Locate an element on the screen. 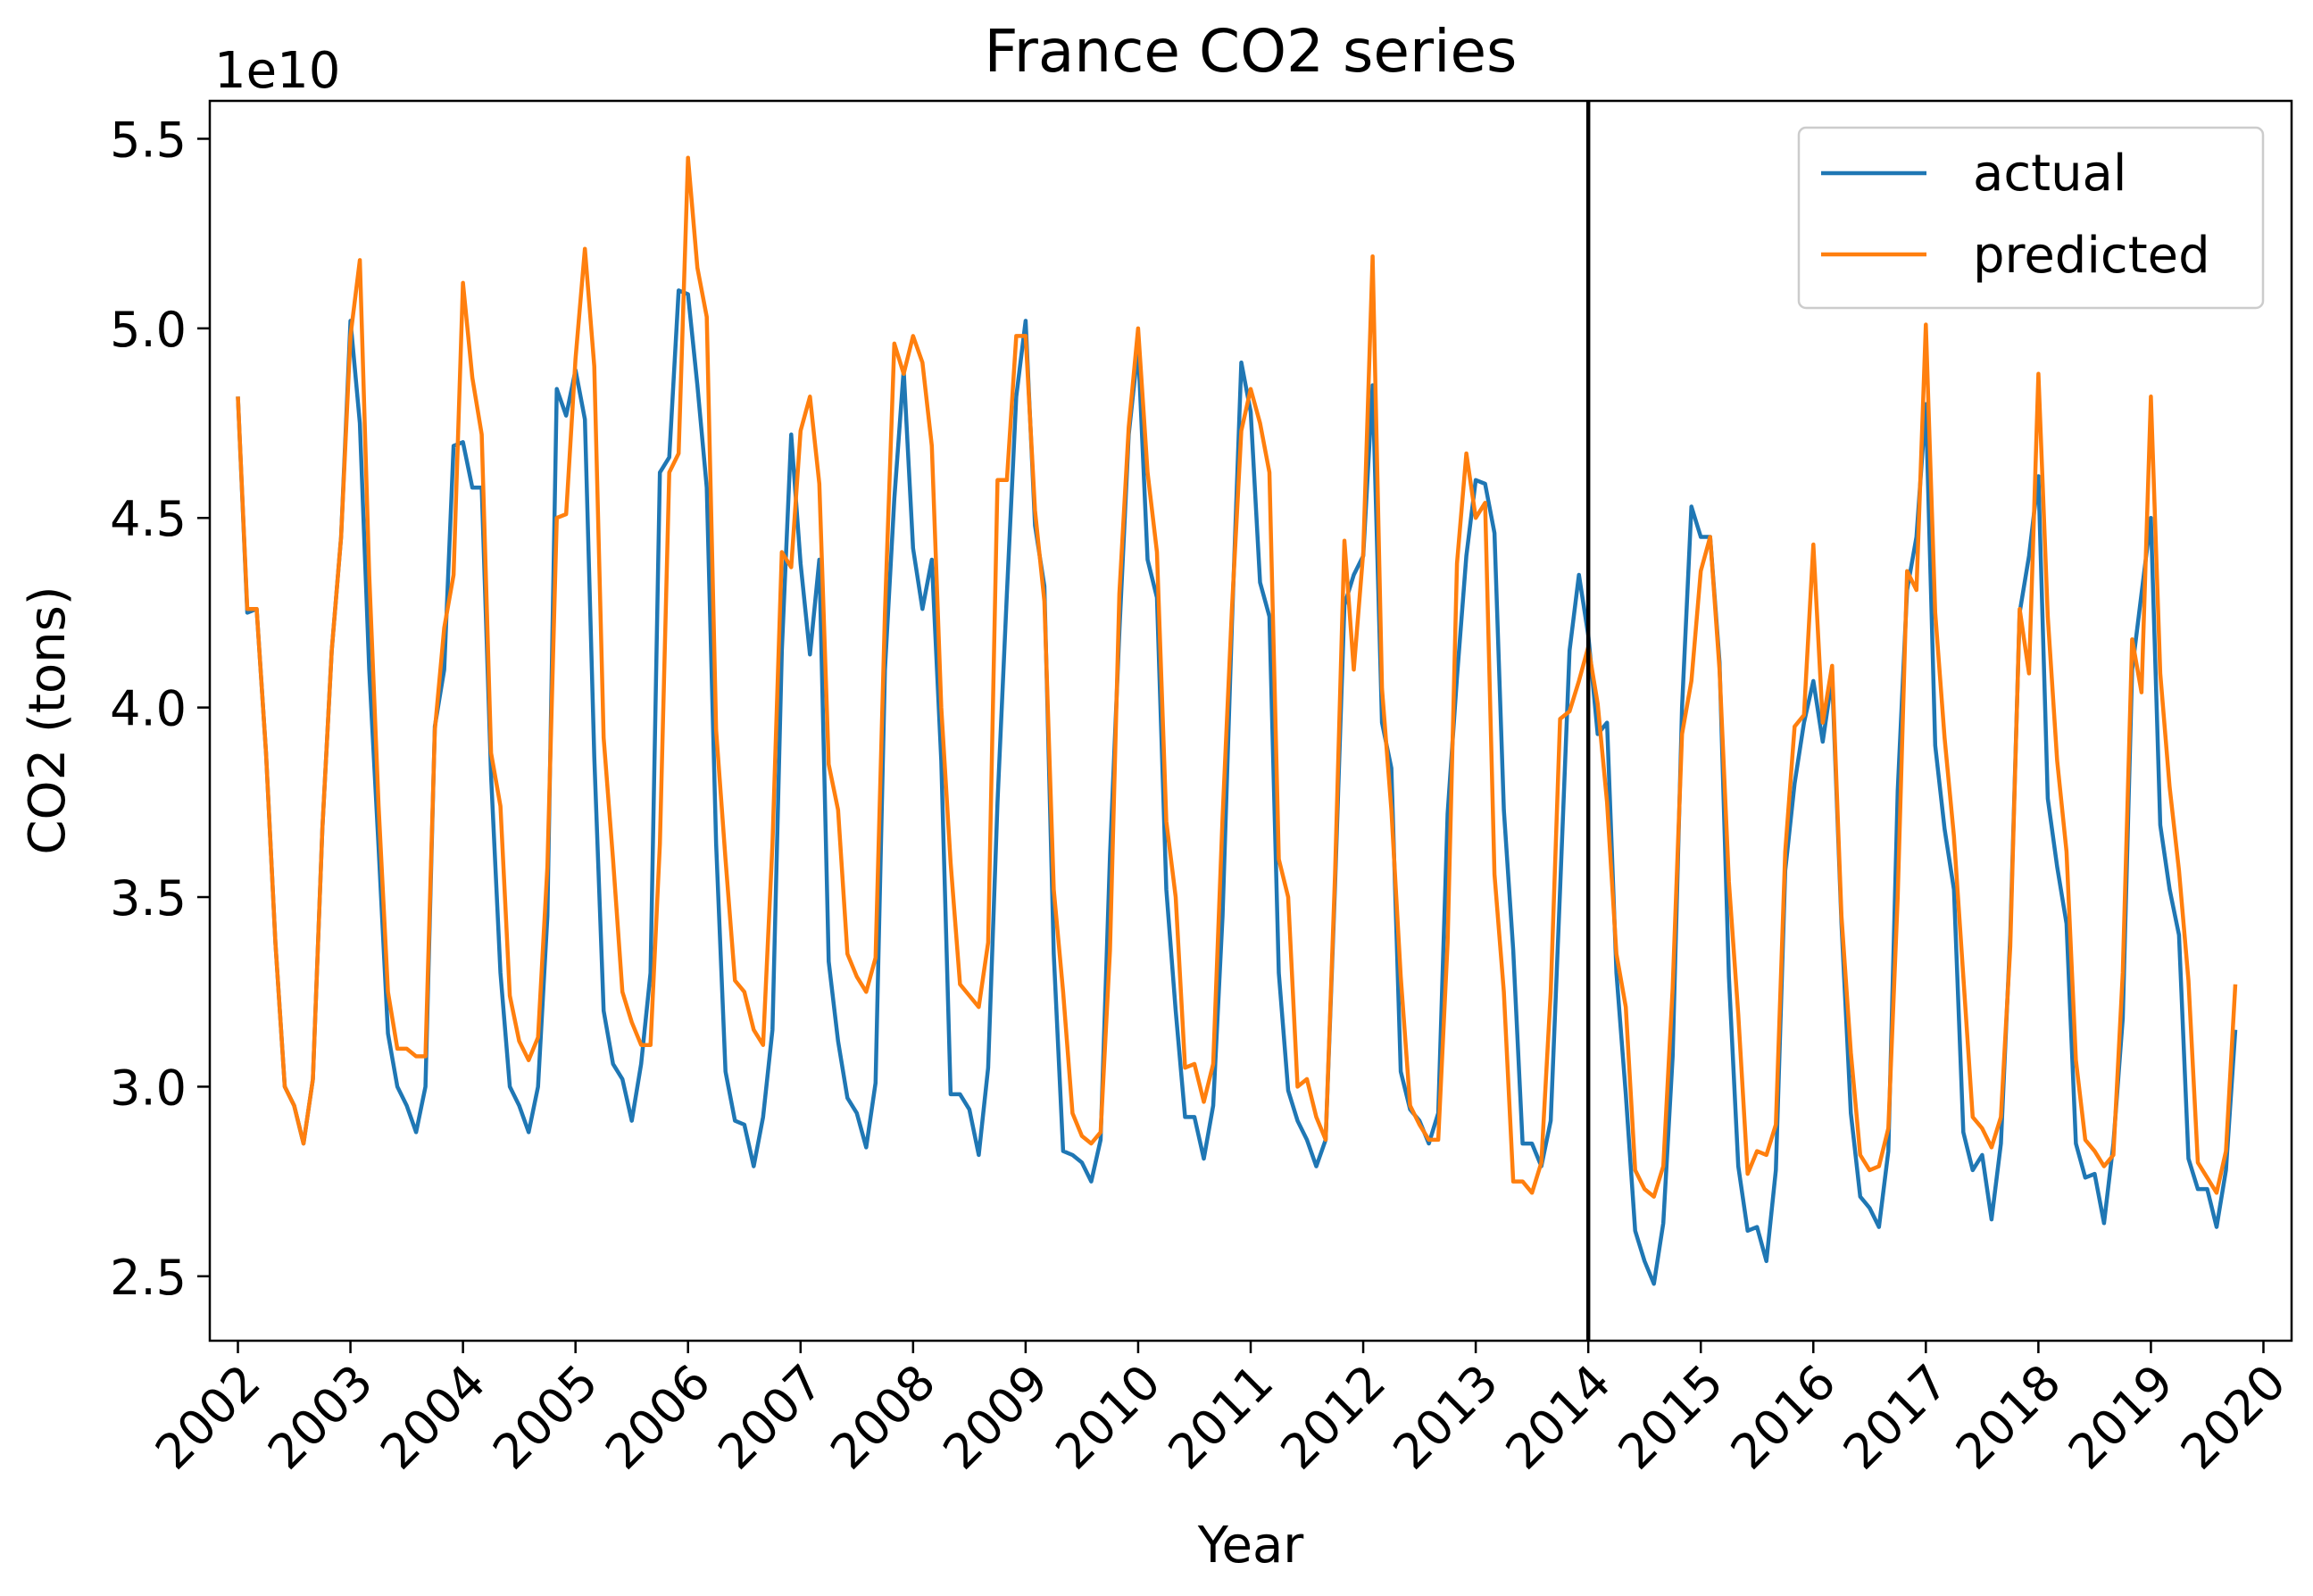 This screenshot has height=1596, width=2313. chart-title: France CO2 series is located at coordinates (1251, 51).